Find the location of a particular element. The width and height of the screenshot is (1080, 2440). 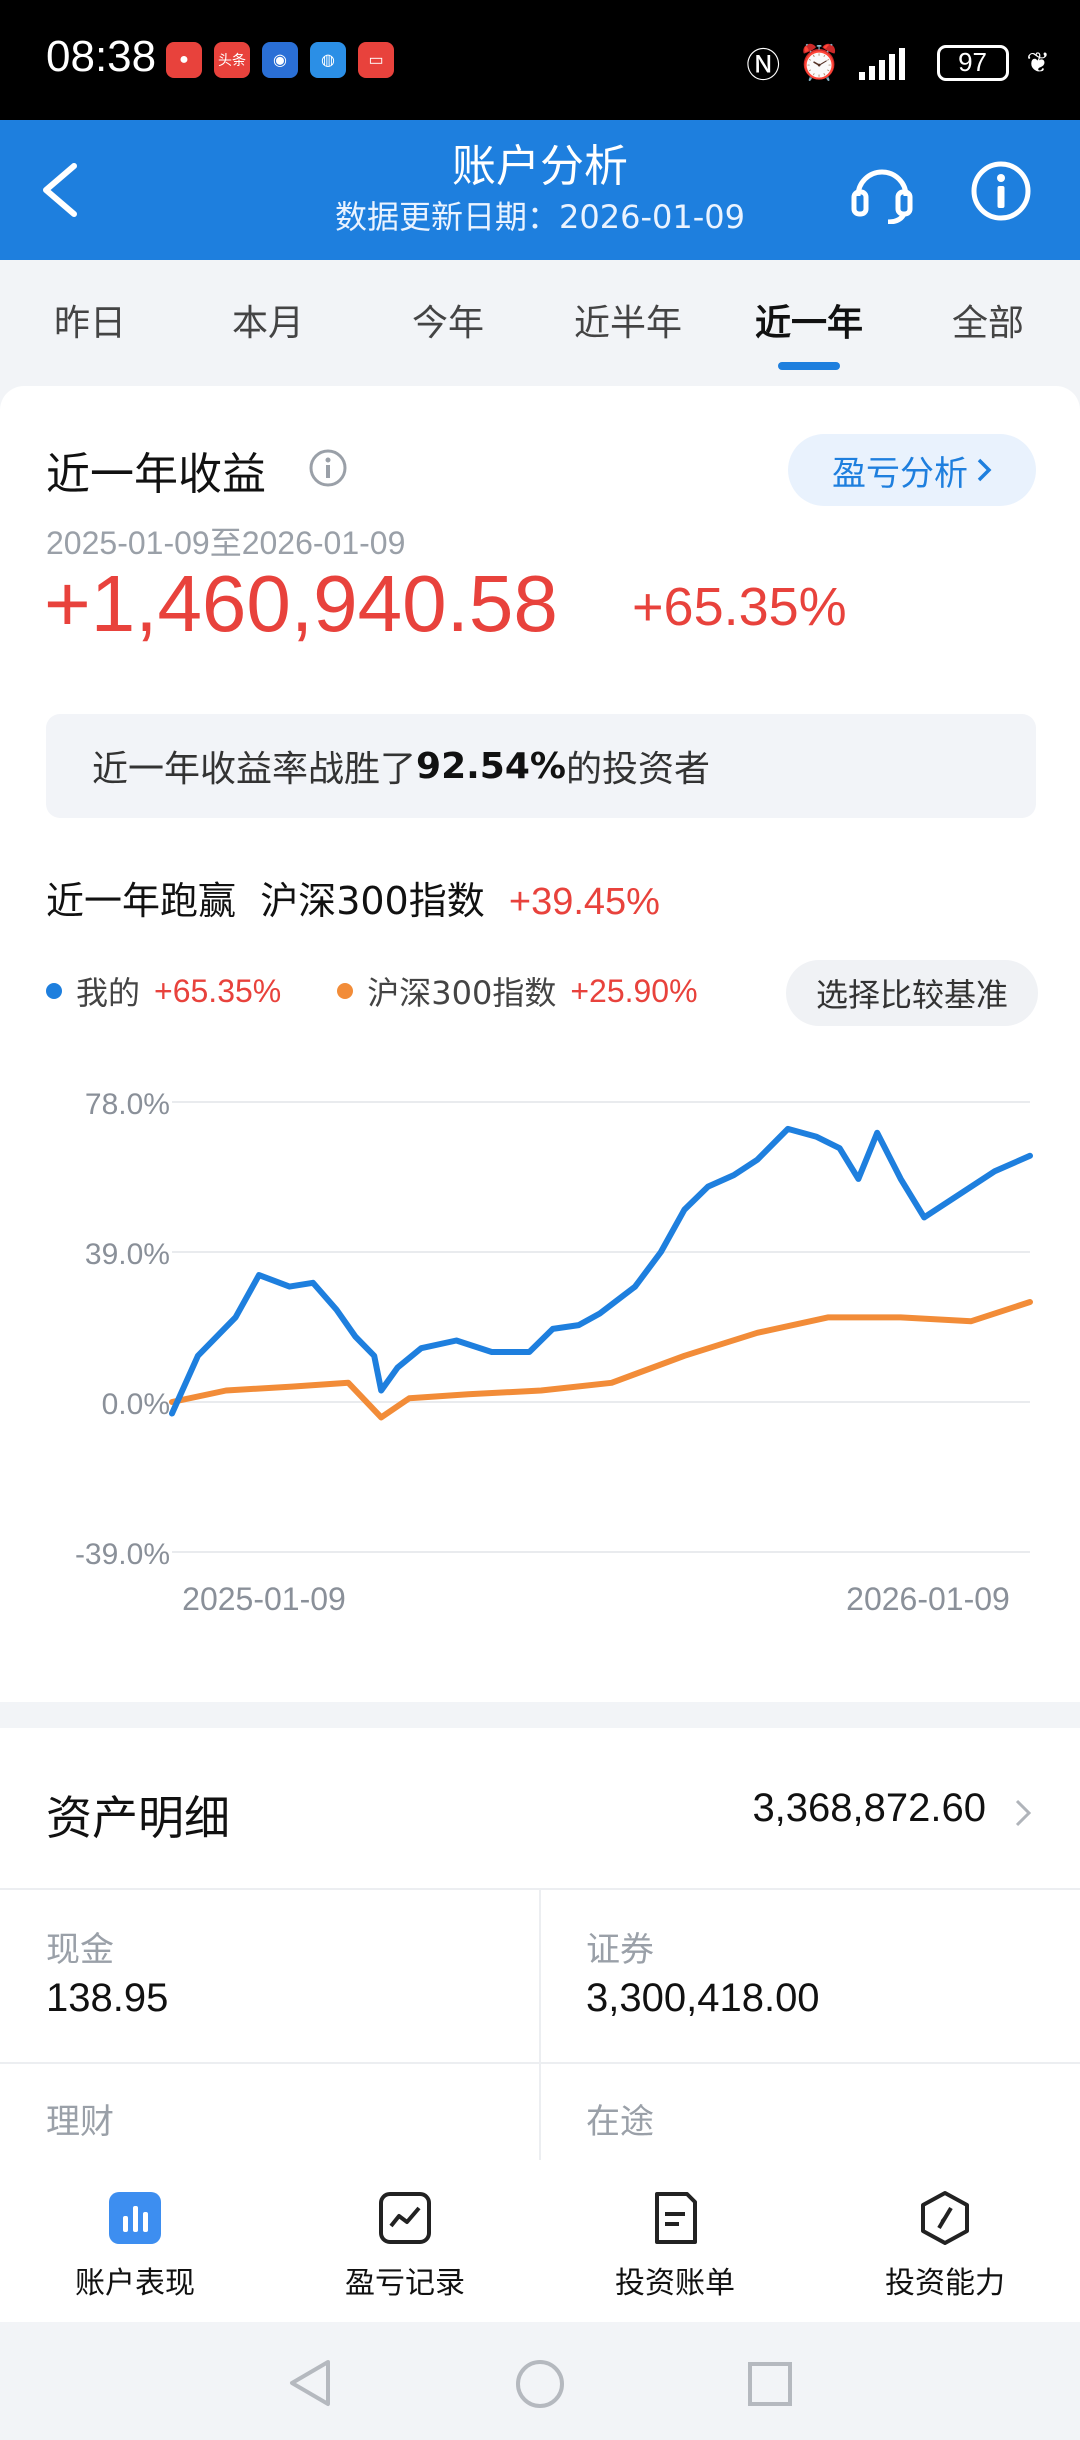

system-navigation-bar is located at coordinates (540, 2381).